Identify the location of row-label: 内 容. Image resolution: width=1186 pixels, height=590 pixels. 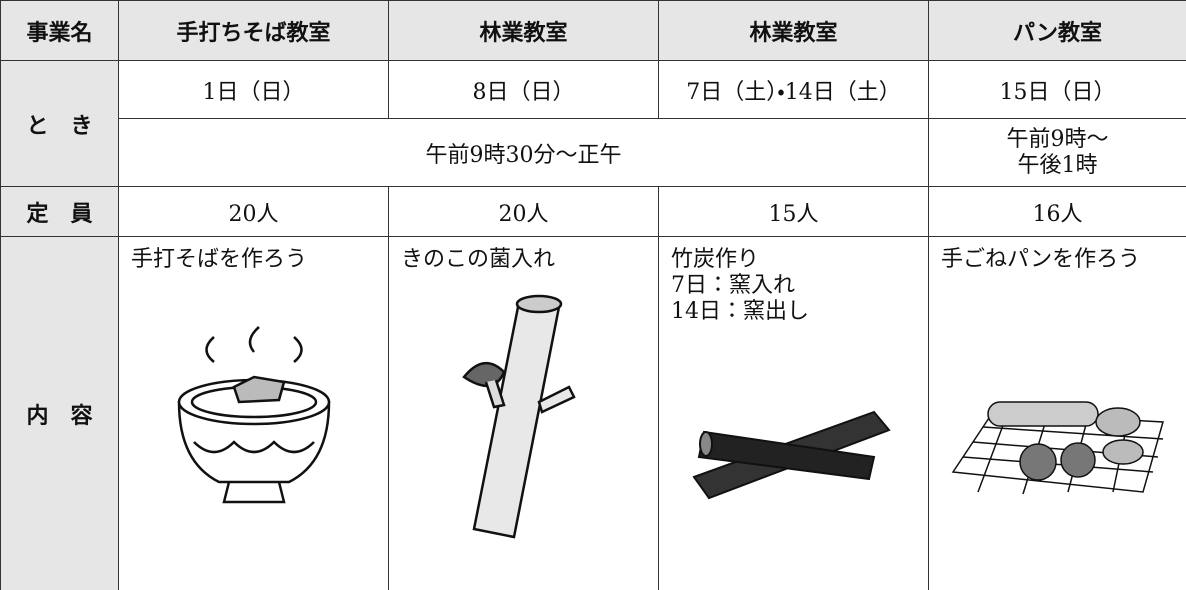
(60, 413).